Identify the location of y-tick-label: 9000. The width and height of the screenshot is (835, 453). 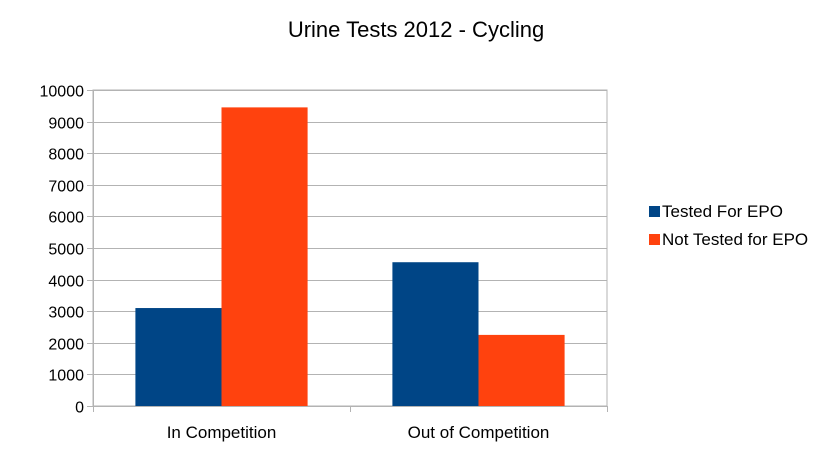
(66, 124).